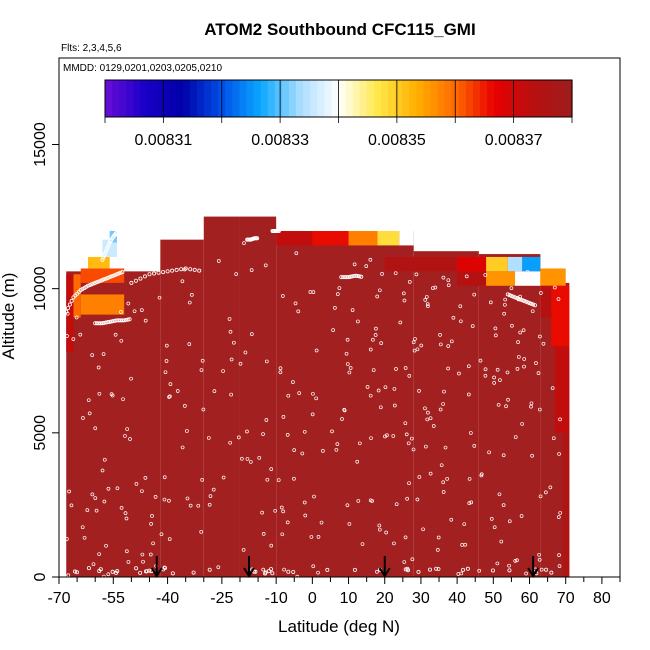 The image size is (650, 650). Describe the element at coordinates (113, 598) in the screenshot. I see `x-tick-label: -55` at that location.